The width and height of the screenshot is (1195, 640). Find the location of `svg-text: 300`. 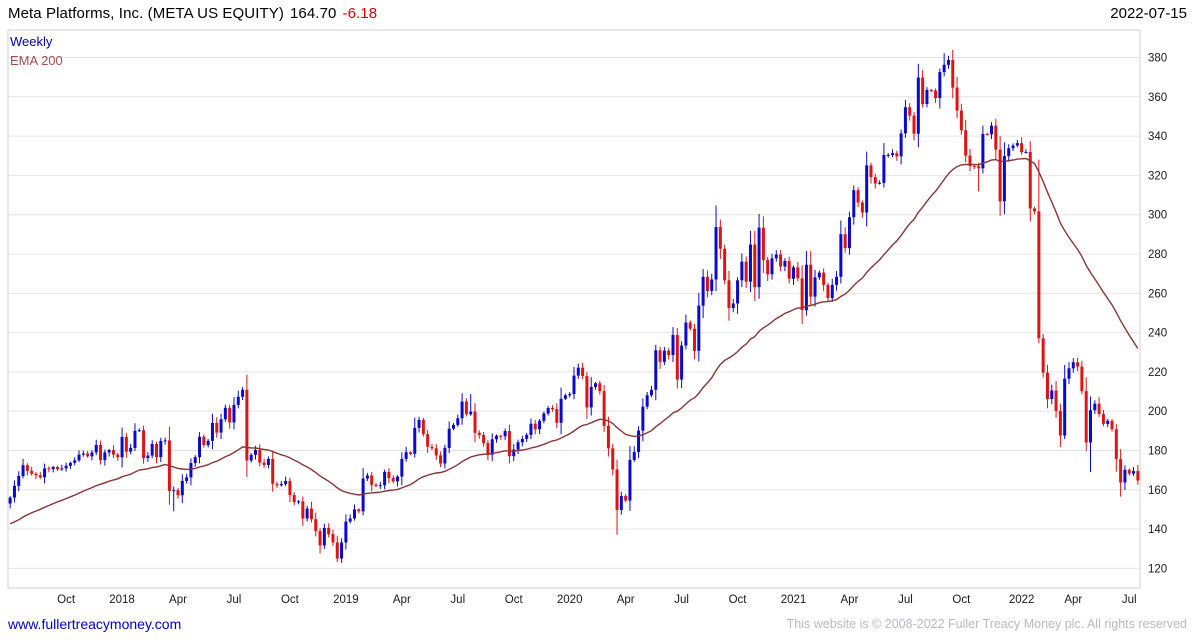

svg-text: 300 is located at coordinates (1157, 216).